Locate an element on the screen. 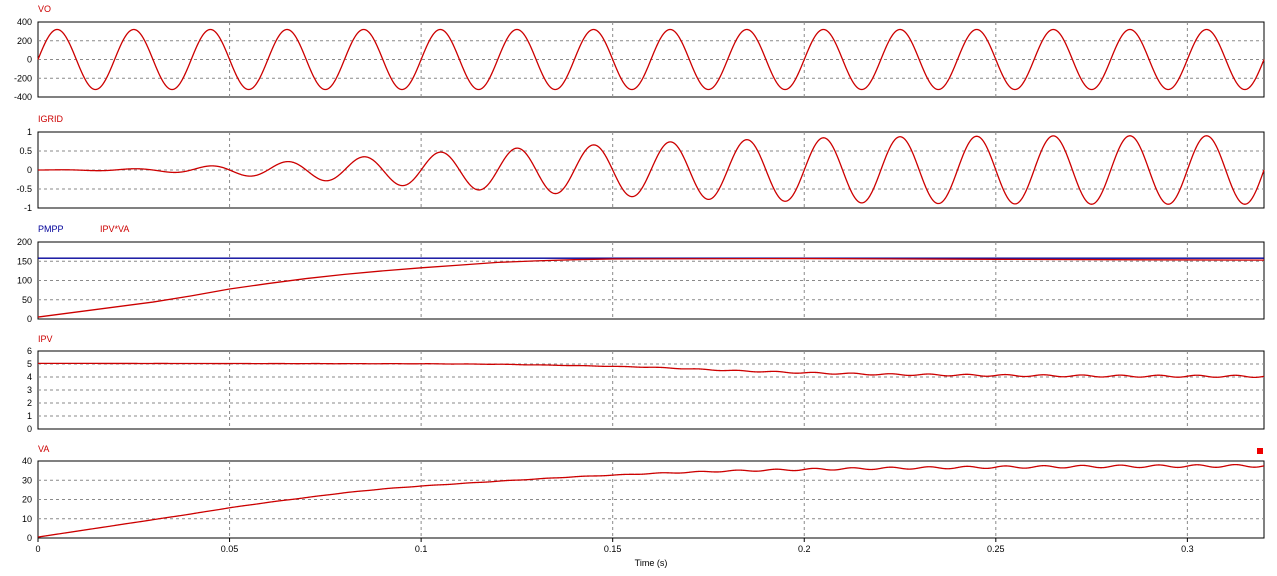  legend-vo: VO is located at coordinates (44, 9).